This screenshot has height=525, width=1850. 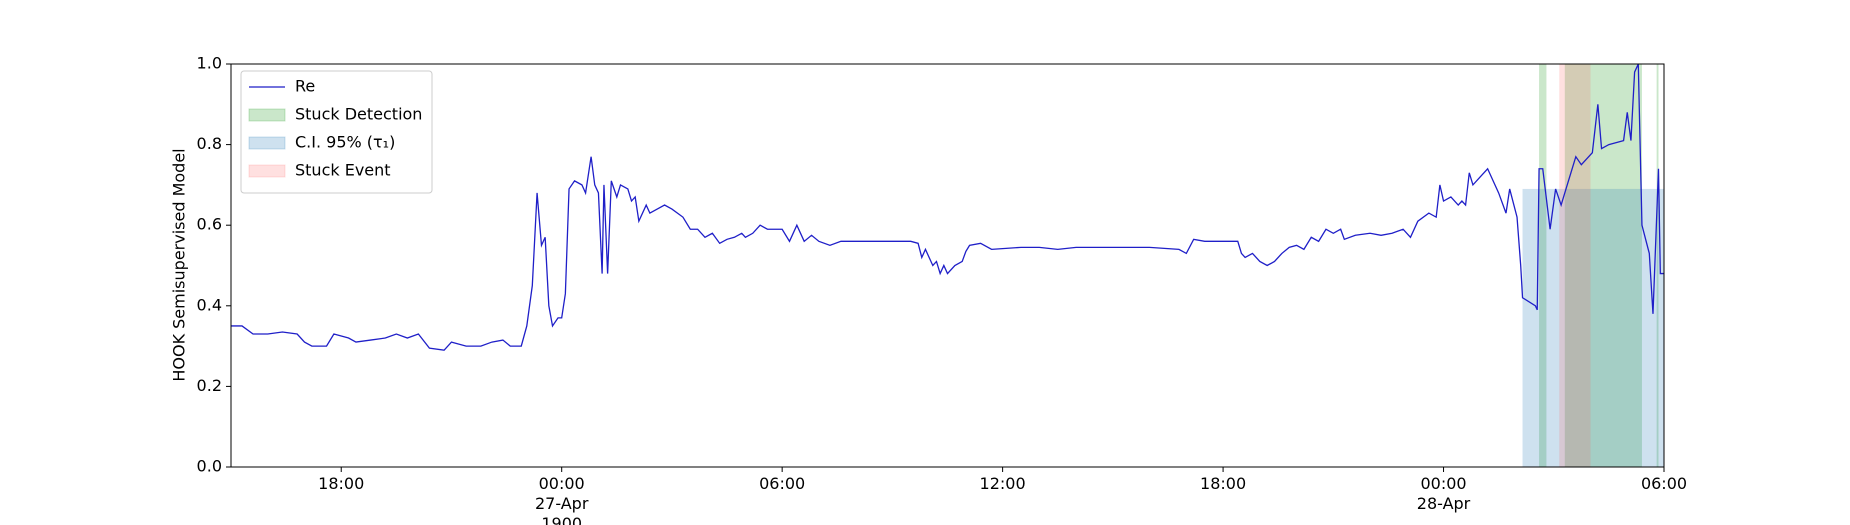 What do you see at coordinates (358, 114) in the screenshot?
I see `legend-label: Stuck Detection` at bounding box center [358, 114].